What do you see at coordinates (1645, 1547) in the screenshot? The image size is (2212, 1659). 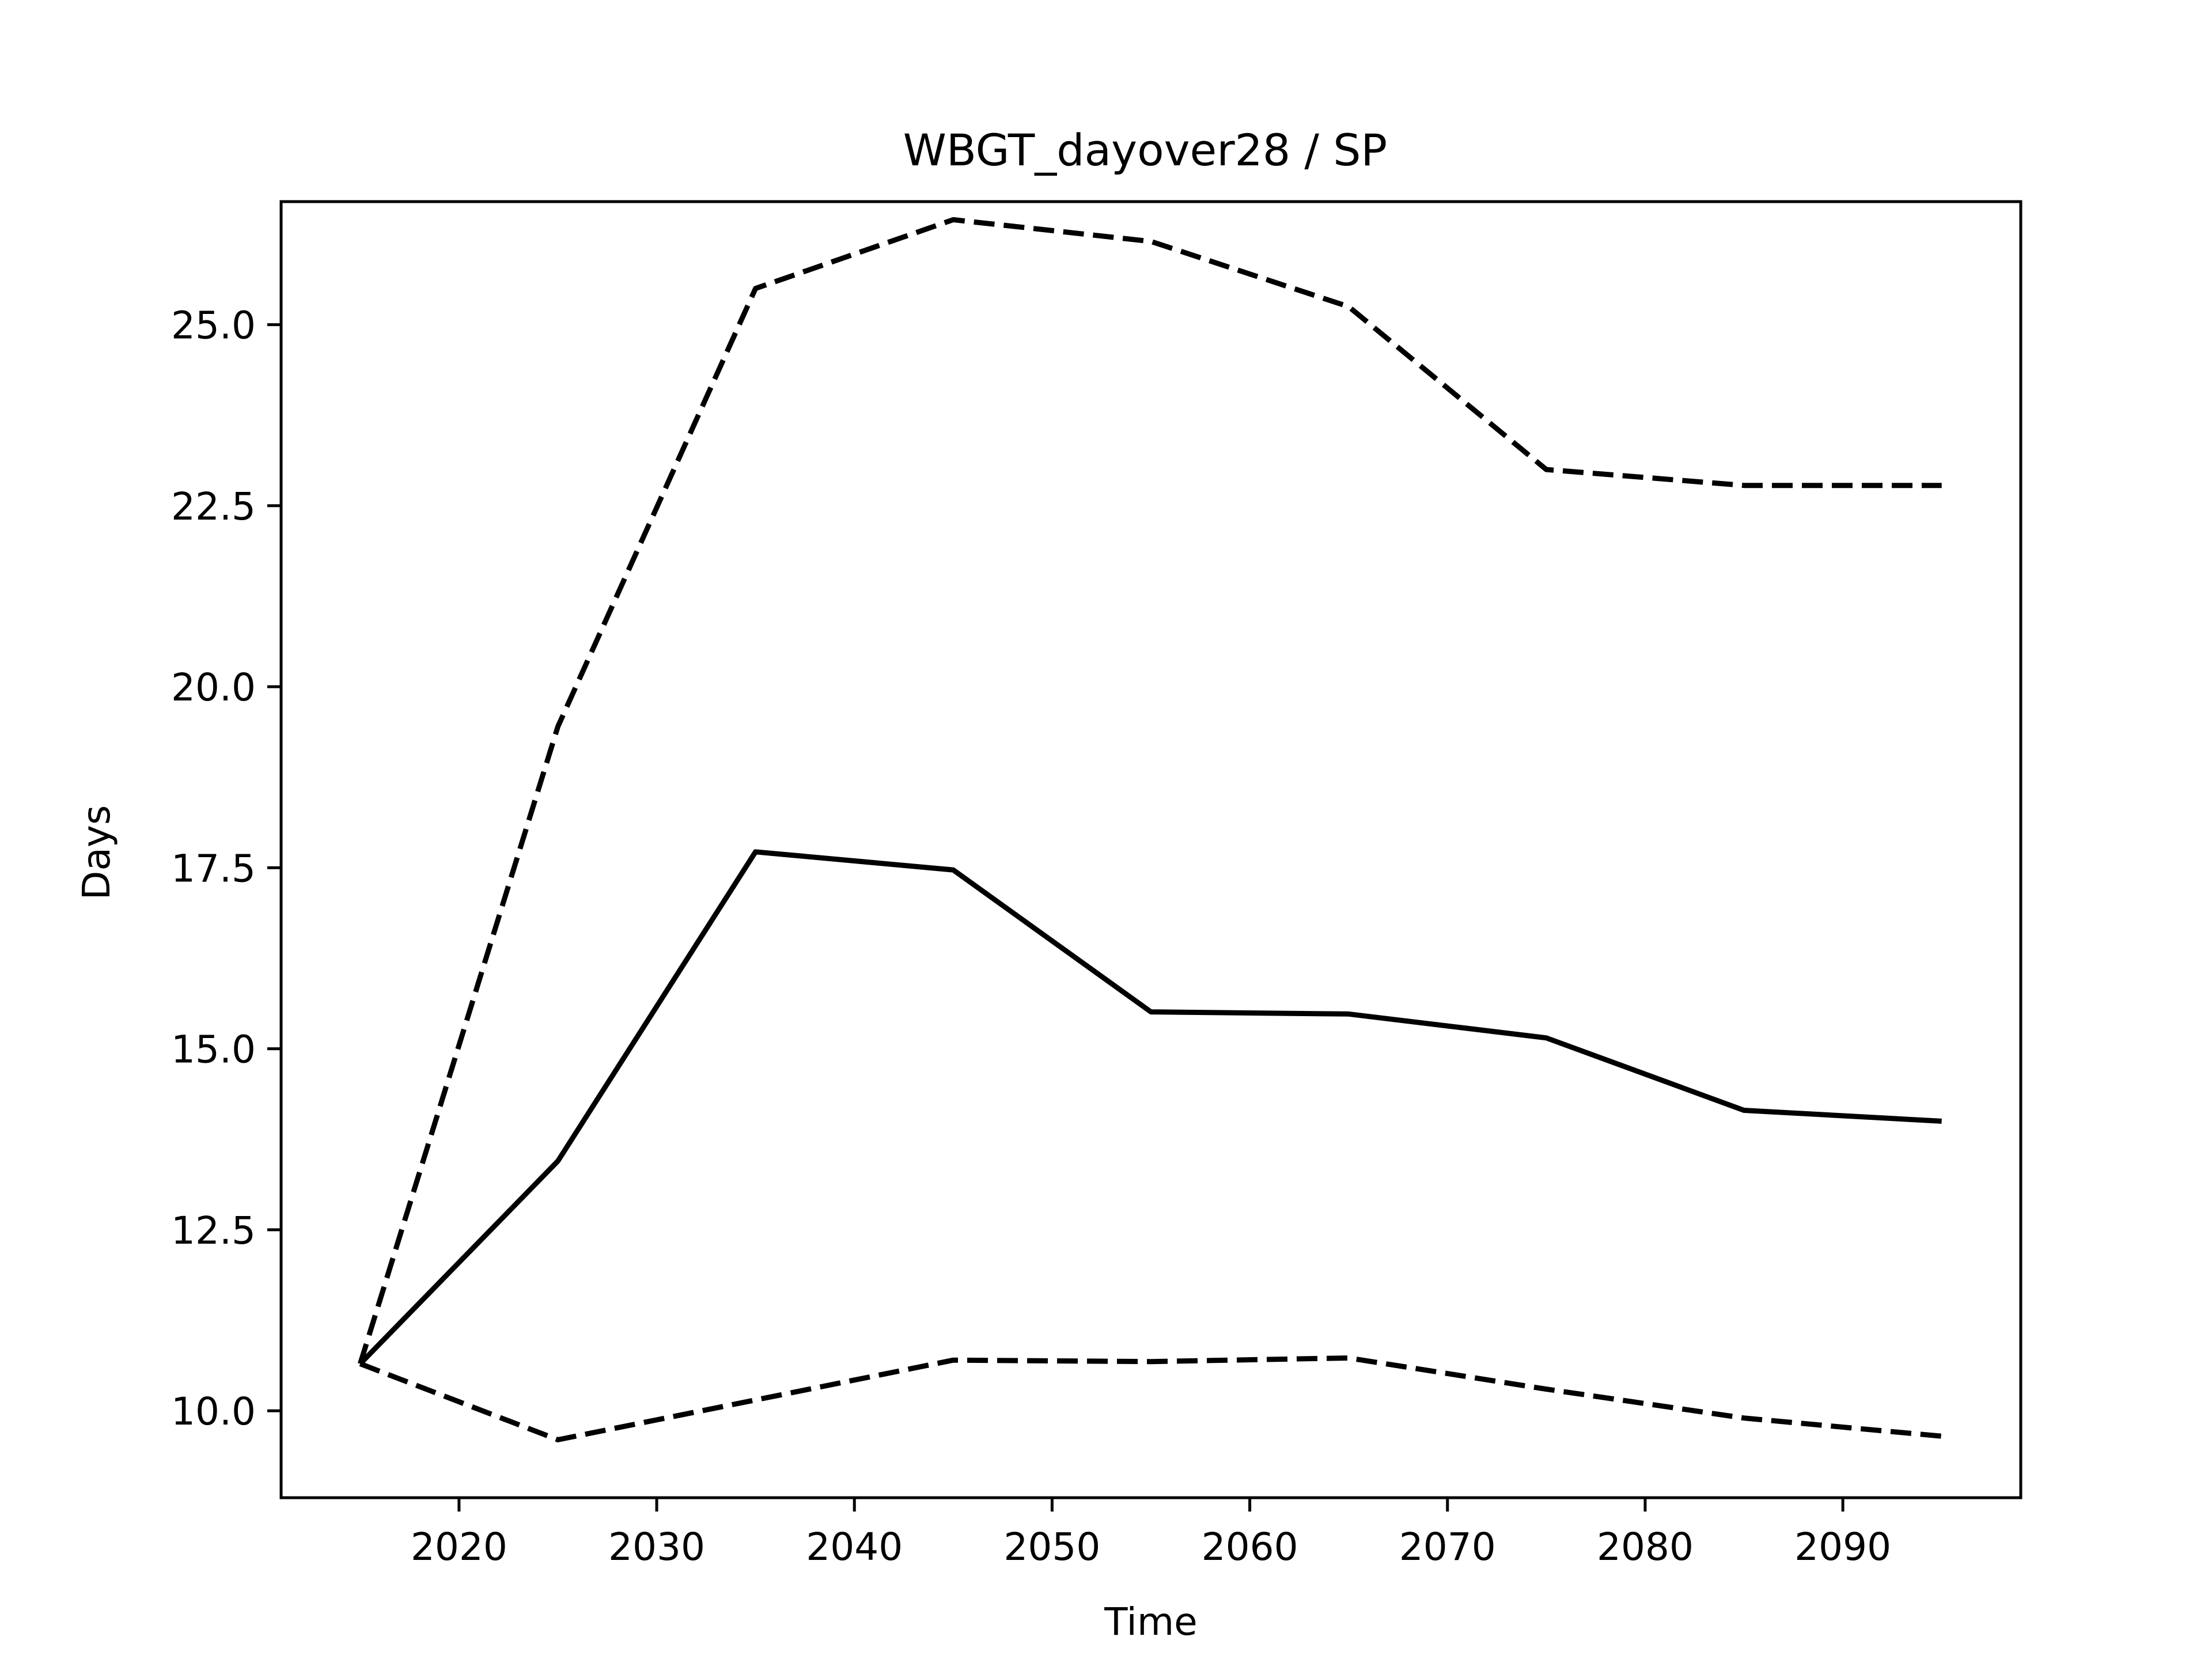 I see `x-tick-label: 2080` at bounding box center [1645, 1547].